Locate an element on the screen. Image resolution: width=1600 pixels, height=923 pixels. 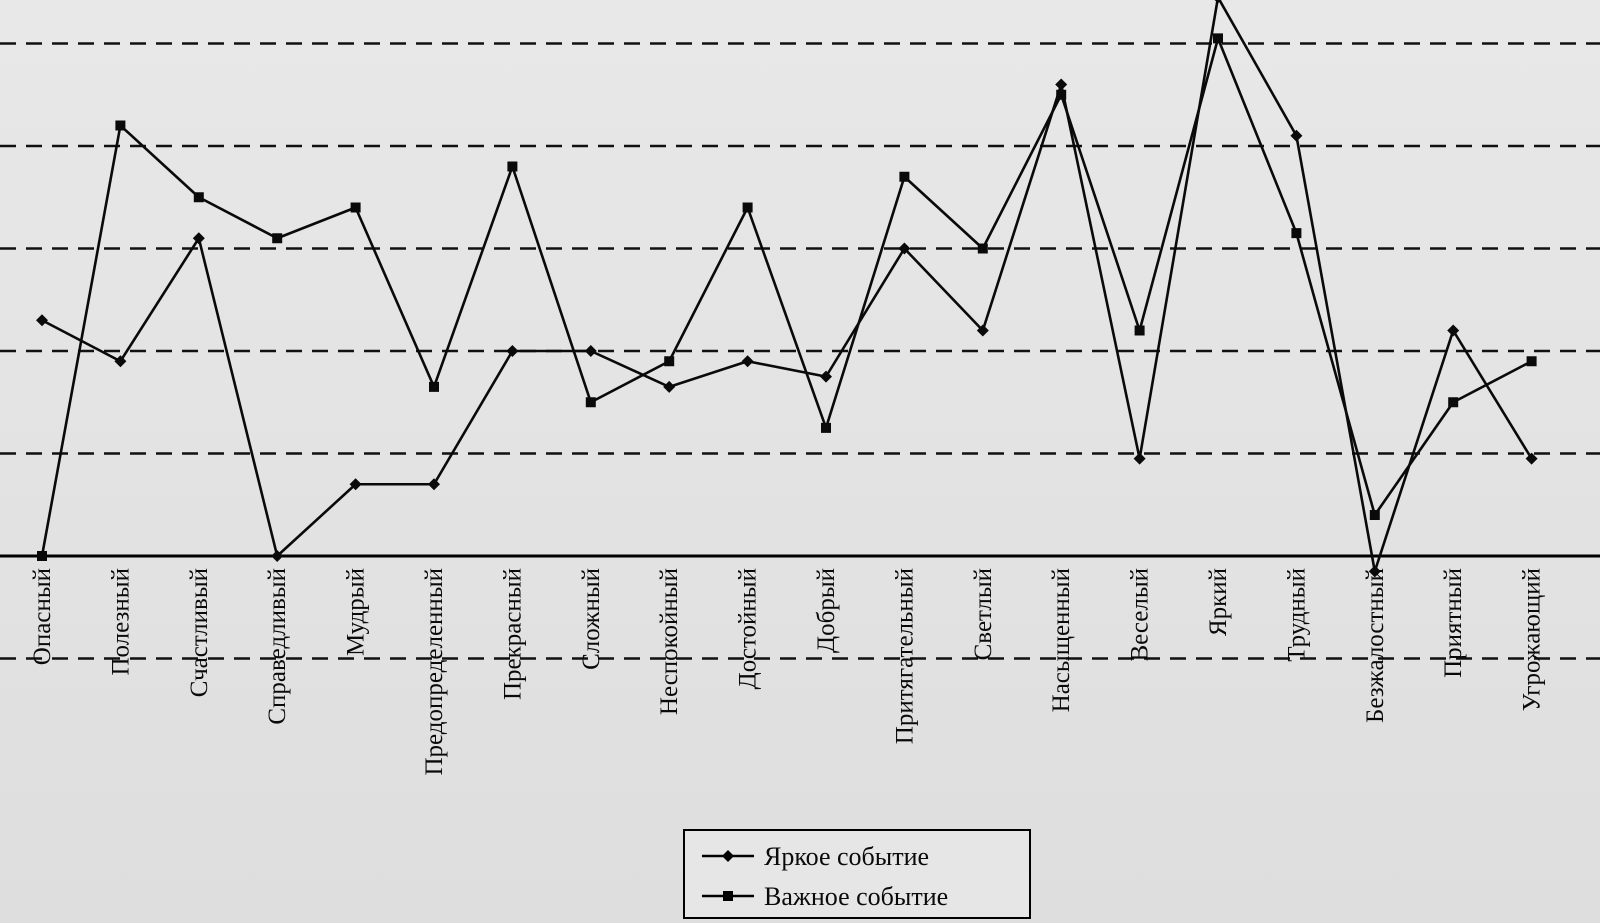
x-tick-label: Справедливый is located at coordinates (277, 646).